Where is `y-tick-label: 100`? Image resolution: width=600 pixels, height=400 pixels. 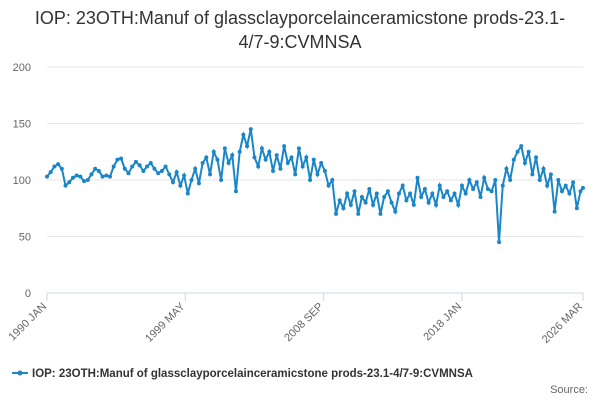 y-tick-label: 100 is located at coordinates (22, 181).